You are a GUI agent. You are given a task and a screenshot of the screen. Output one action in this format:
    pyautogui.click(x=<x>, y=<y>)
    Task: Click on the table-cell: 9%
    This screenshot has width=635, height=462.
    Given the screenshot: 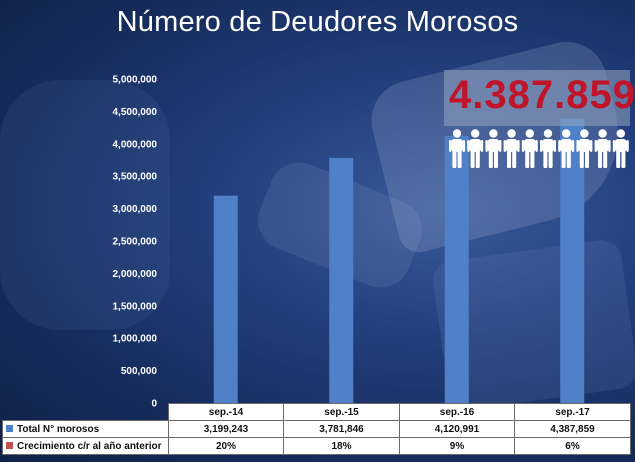 What is the action you would take?
    pyautogui.click(x=457, y=446)
    